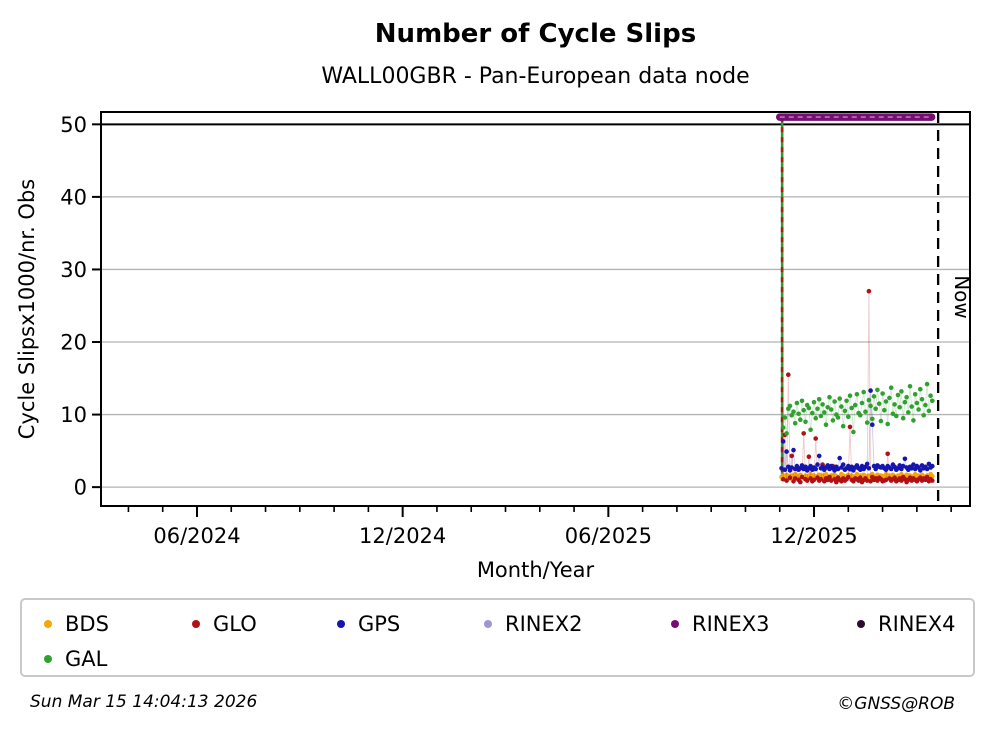 The image size is (993, 734). What do you see at coordinates (73, 415) in the screenshot?
I see `y-tick-label: 10` at bounding box center [73, 415].